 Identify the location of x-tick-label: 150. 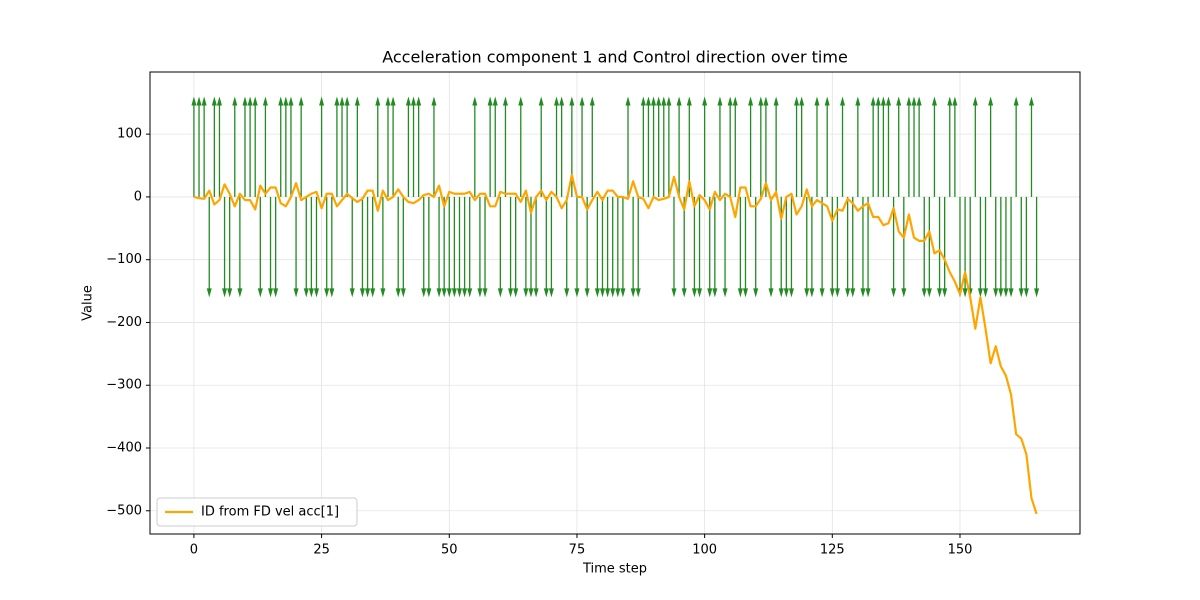
(960, 550).